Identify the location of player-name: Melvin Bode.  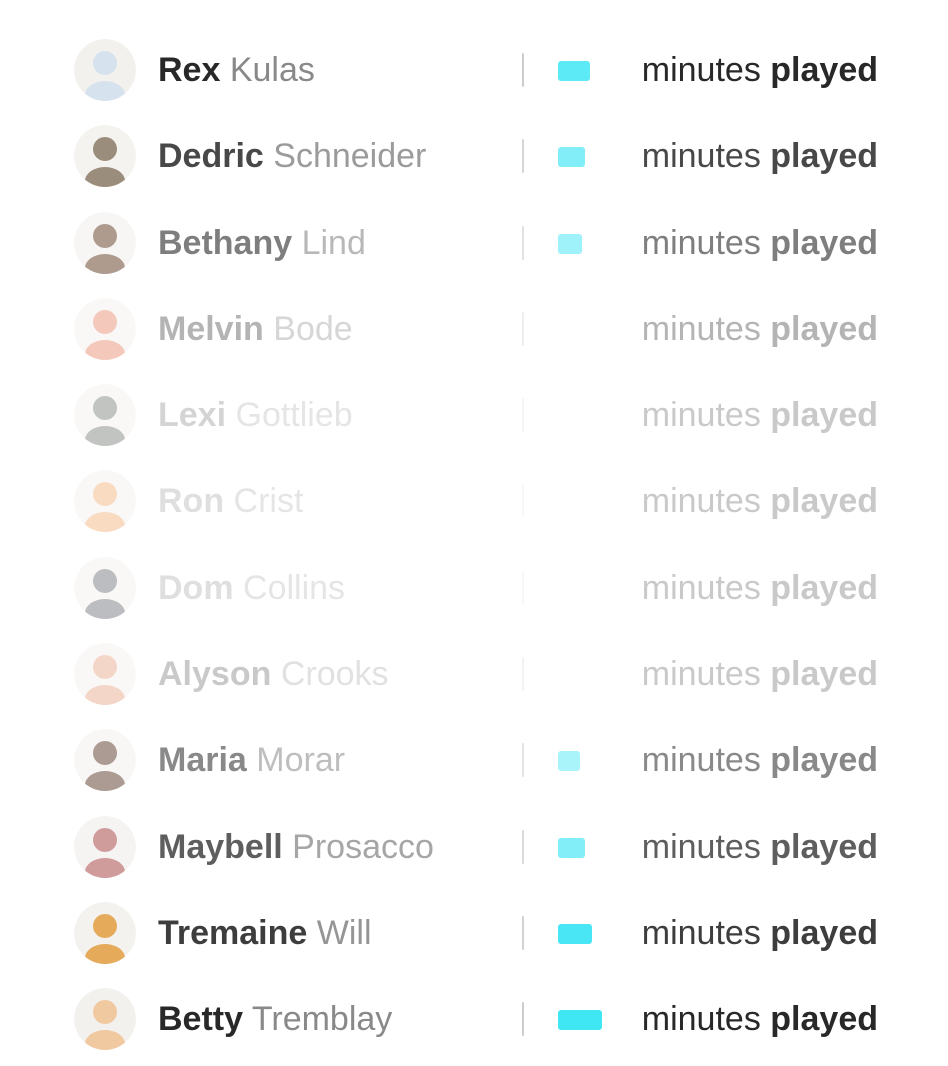
(255, 329).